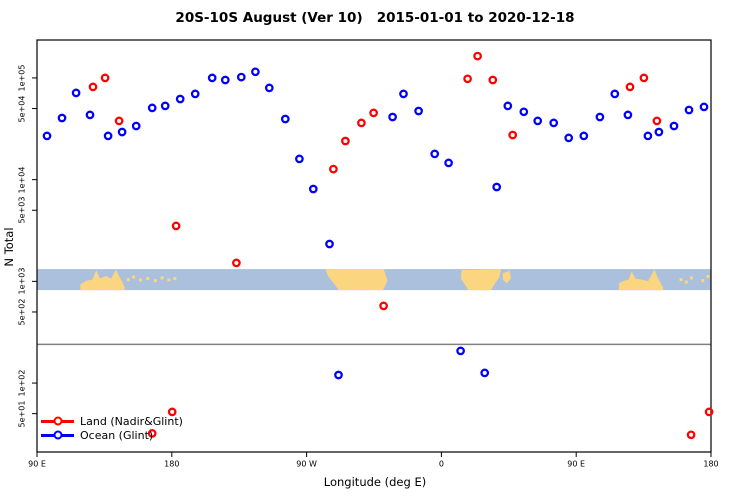 The width and height of the screenshot is (750, 500). I want to click on x-tick-label: 180, so click(711, 464).